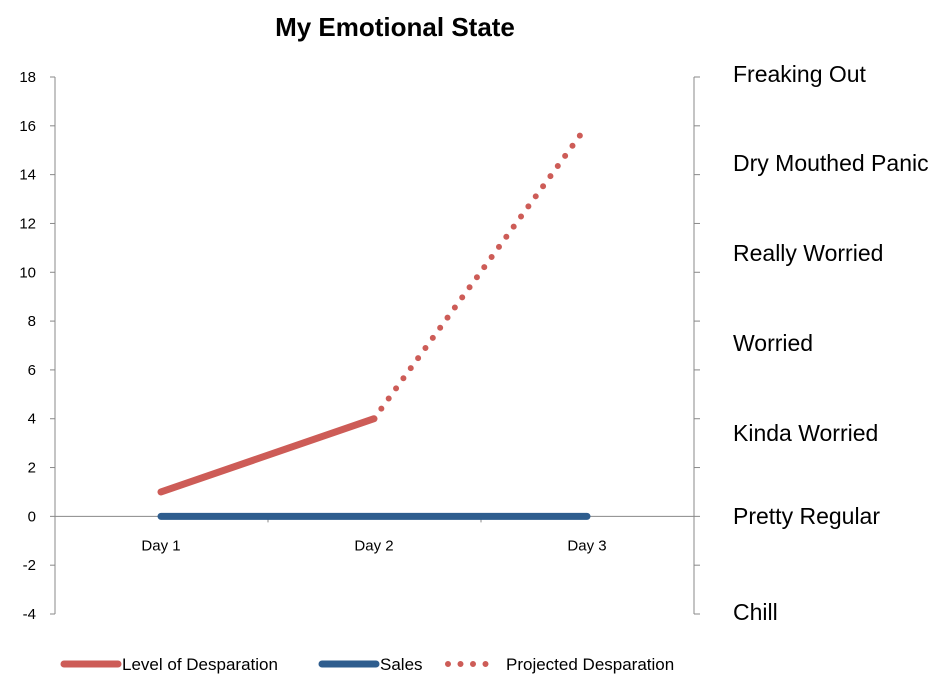 This screenshot has width=949, height=699. What do you see at coordinates (32, 419) in the screenshot?
I see `left-tick-label: 4` at bounding box center [32, 419].